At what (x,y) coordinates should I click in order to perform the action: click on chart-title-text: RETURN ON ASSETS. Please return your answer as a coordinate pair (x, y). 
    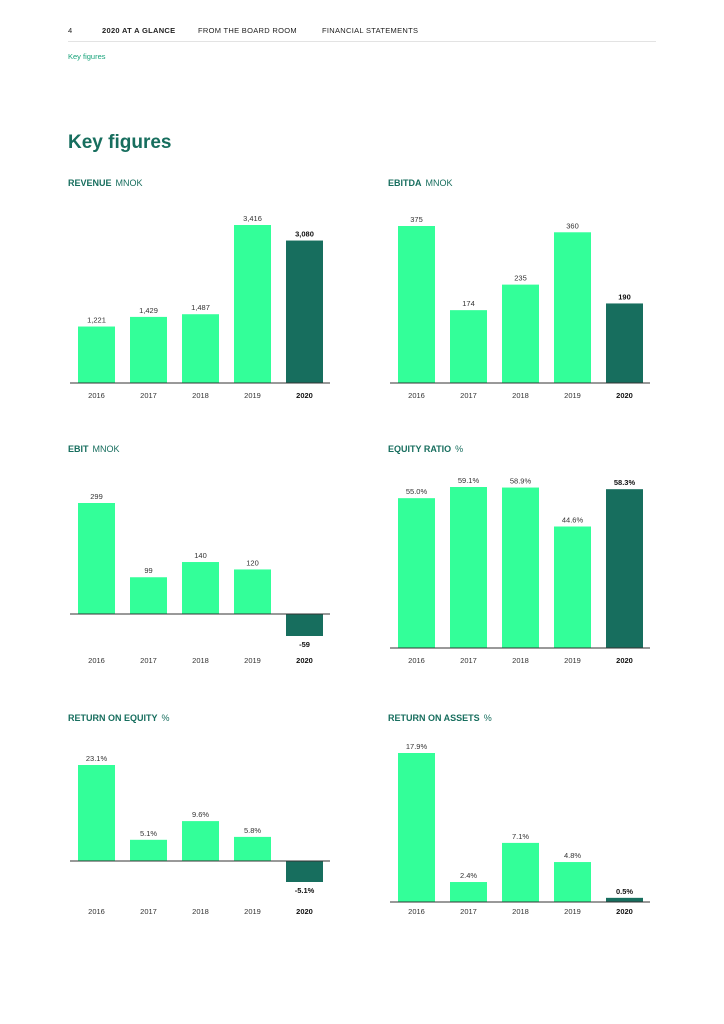
    Looking at the image, I should click on (434, 718).